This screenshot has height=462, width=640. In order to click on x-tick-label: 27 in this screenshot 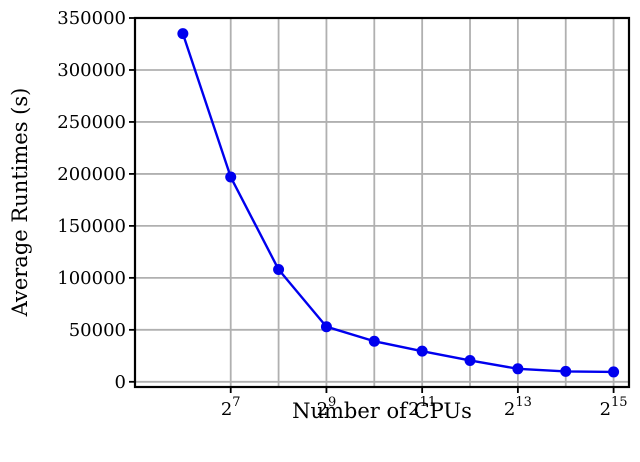, I will do `click(231, 407)`.